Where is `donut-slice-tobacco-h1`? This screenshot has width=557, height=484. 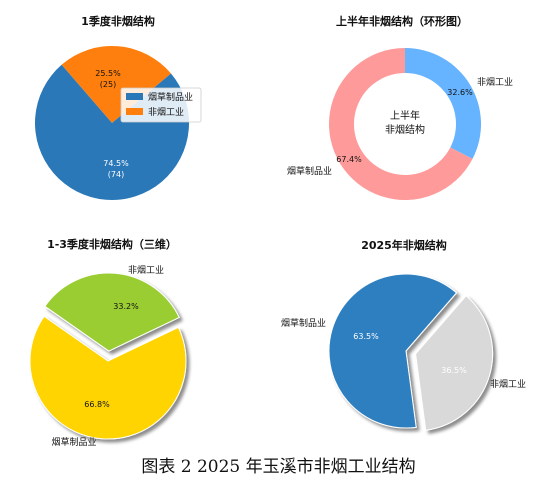 donut-slice-tobacco-h1 is located at coordinates (401, 124).